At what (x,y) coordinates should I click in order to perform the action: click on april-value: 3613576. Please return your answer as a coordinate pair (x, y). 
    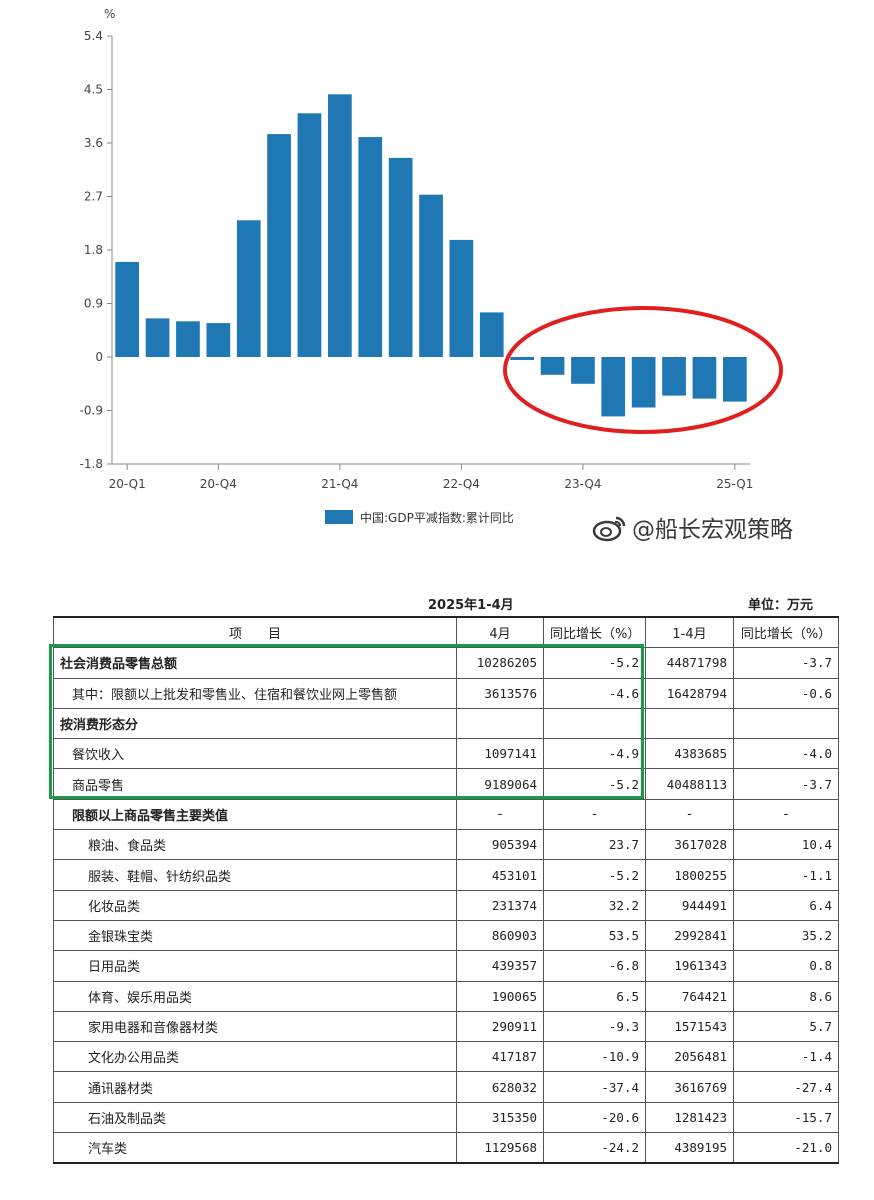
    Looking at the image, I should click on (500, 693).